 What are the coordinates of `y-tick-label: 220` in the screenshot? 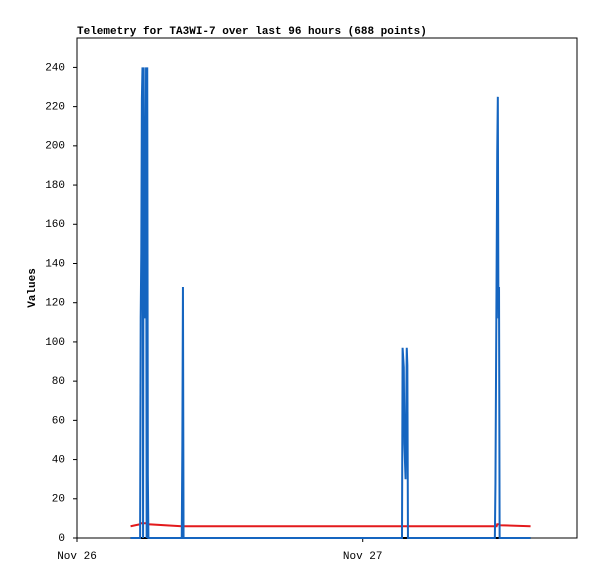 It's located at (55, 108).